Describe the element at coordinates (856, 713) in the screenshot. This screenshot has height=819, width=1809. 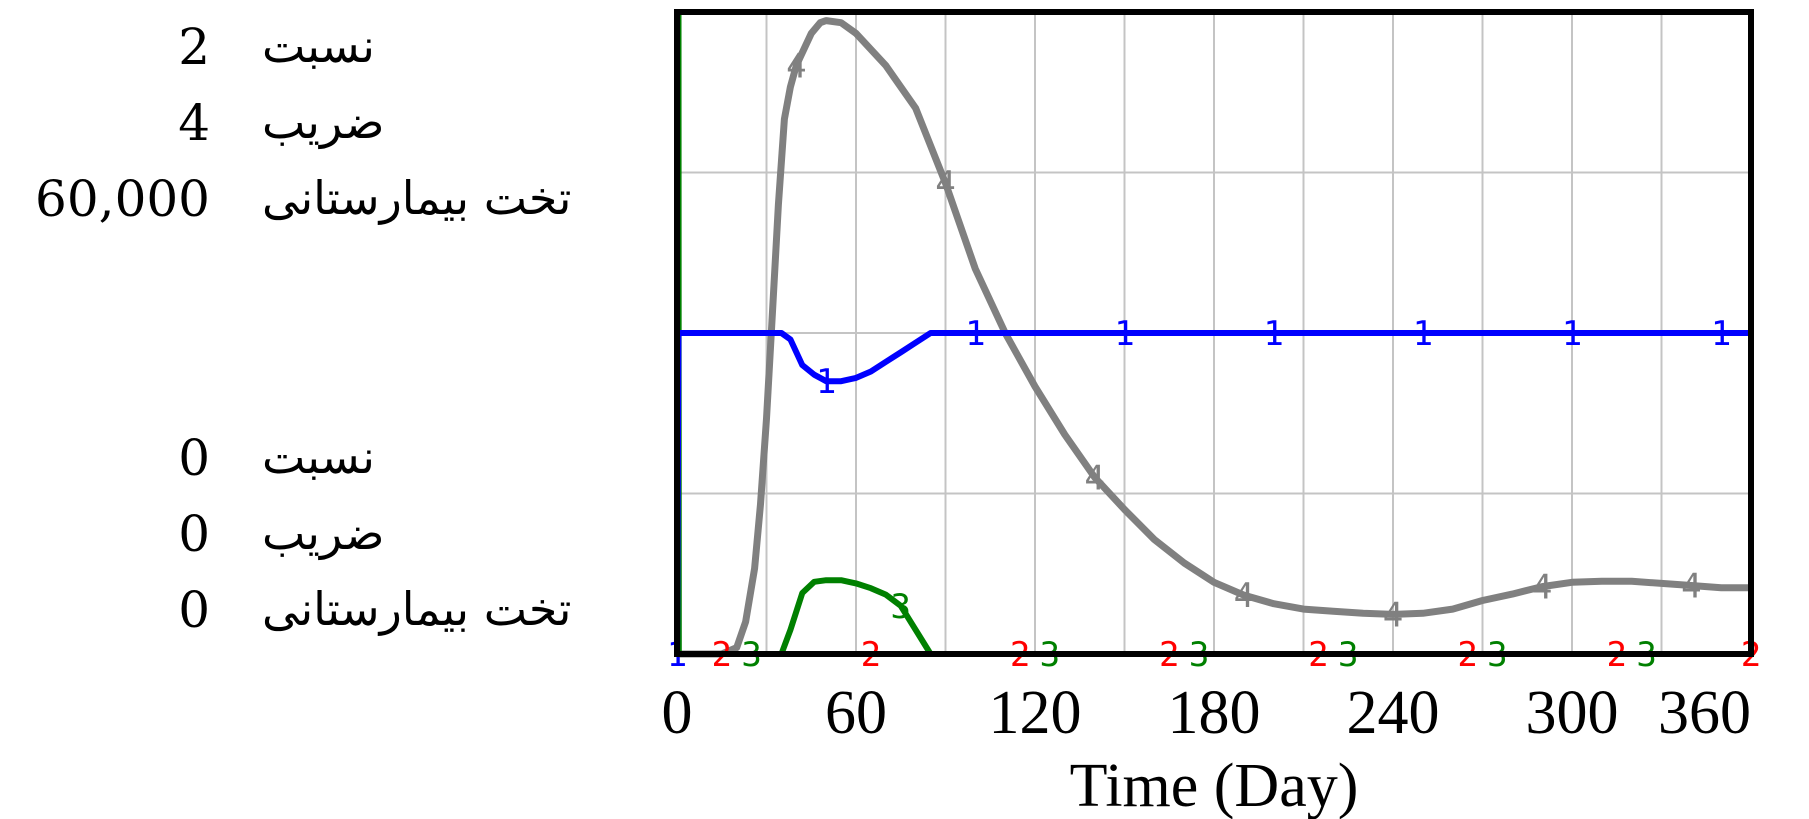
I see `x-tick-label-1: 60` at that location.